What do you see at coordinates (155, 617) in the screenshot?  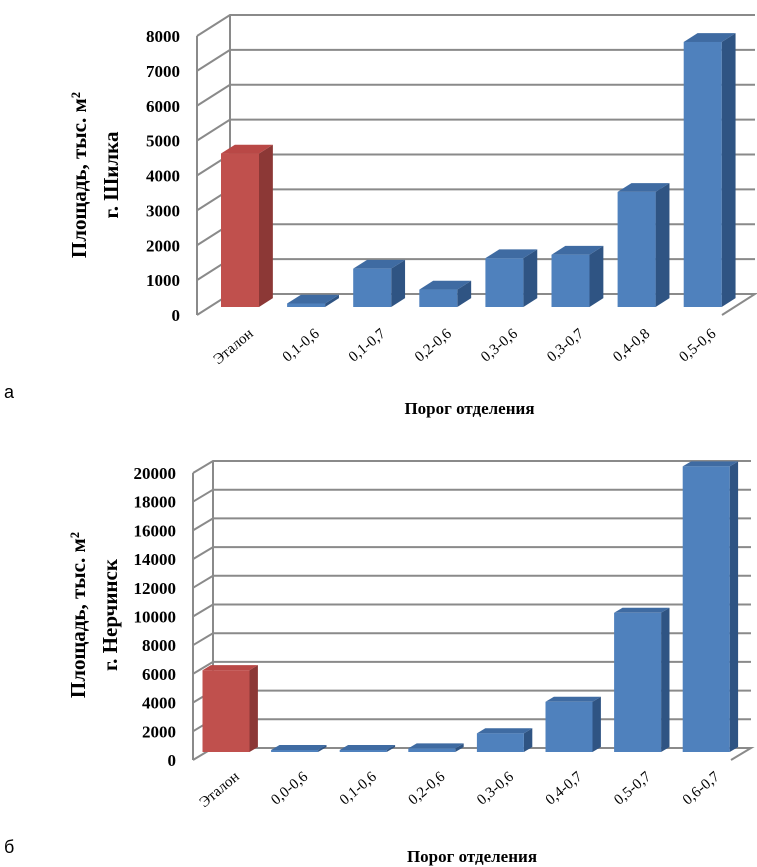 I see `y-tick-label: 10000` at bounding box center [155, 617].